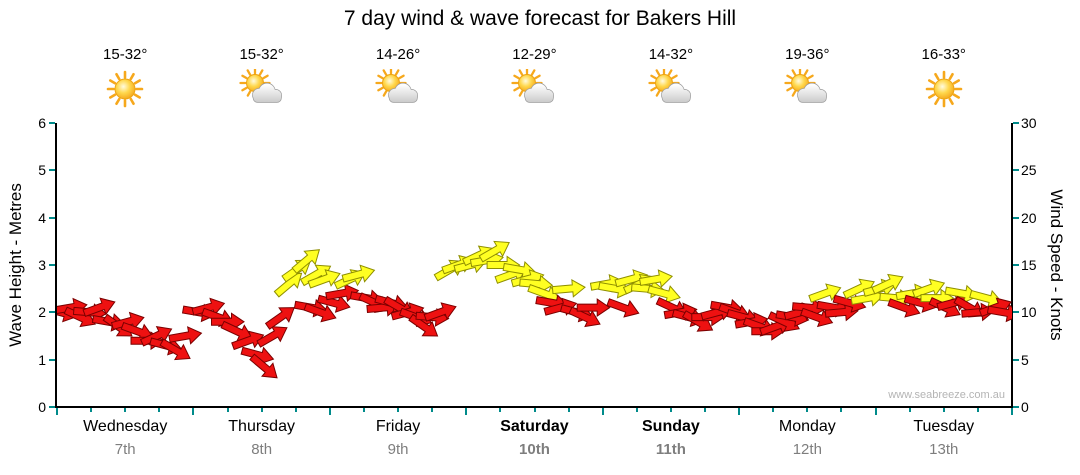  What do you see at coordinates (398, 438) in the screenshot?
I see `day-label-friday: Friday 9th` at bounding box center [398, 438].